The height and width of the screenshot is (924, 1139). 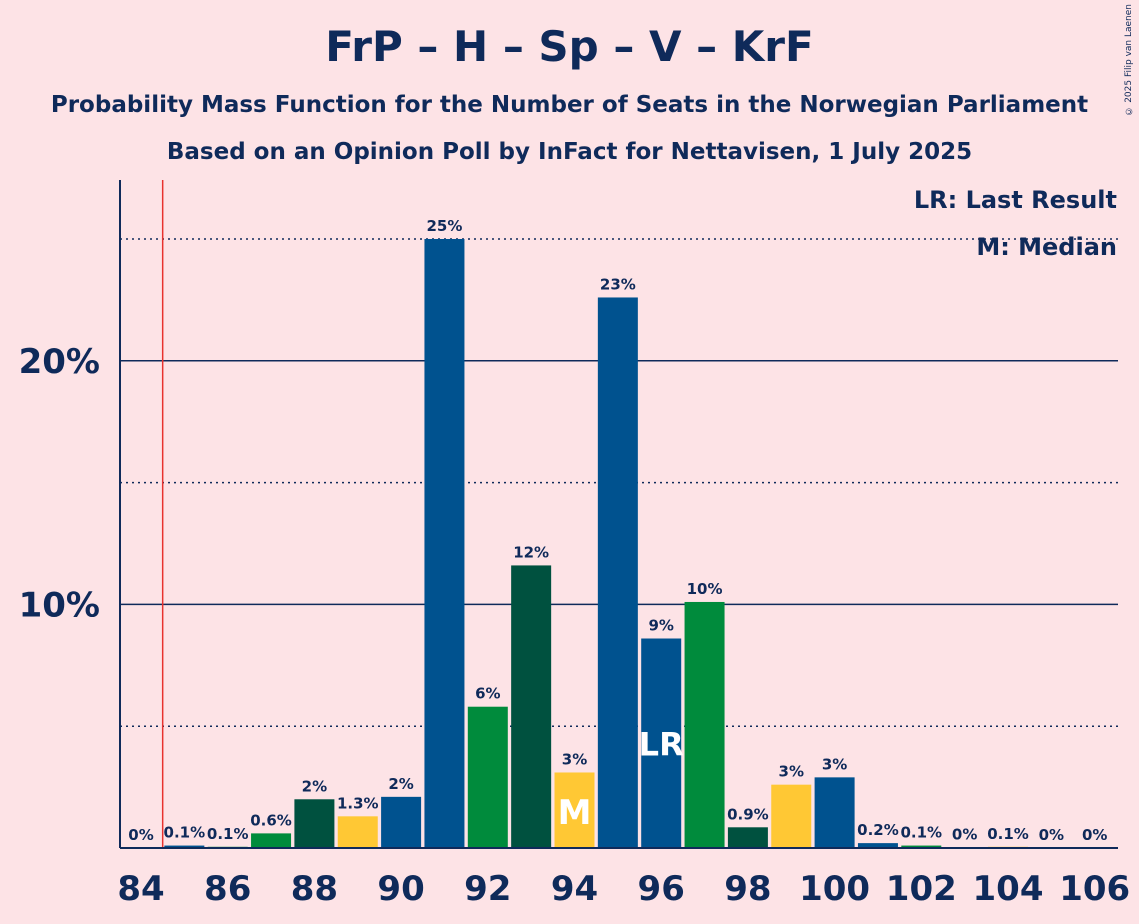 I want to click on x-tick-label: 92, so click(x=487, y=889).